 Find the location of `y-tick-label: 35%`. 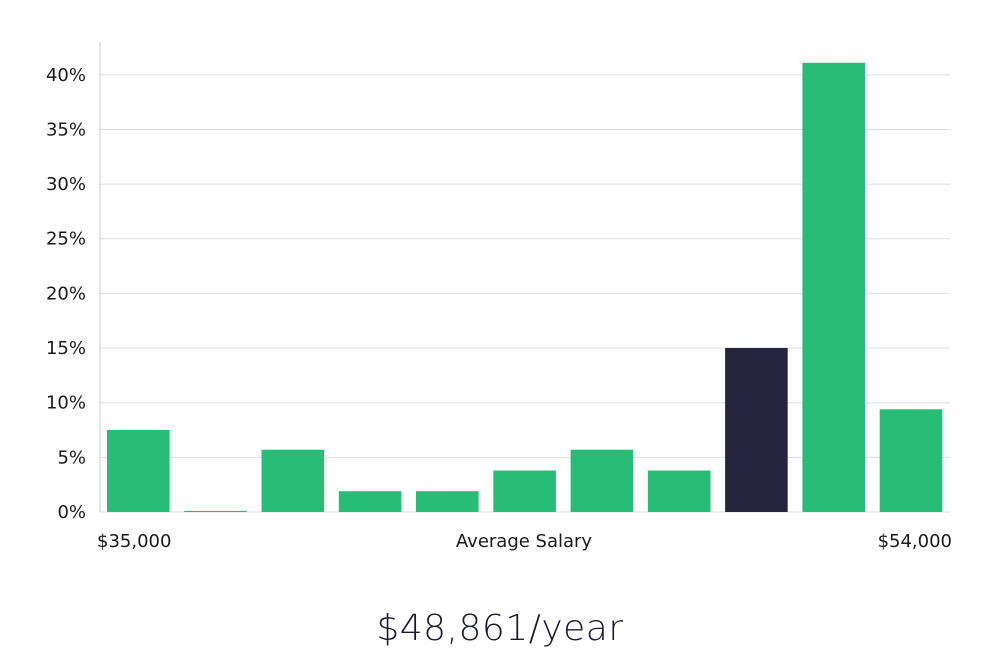

y-tick-label: 35% is located at coordinates (66, 129).